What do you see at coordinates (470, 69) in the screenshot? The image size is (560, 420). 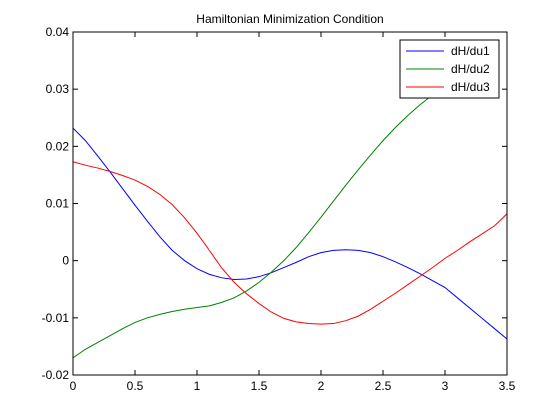 I see `legend-label-2: dH/du2` at bounding box center [470, 69].